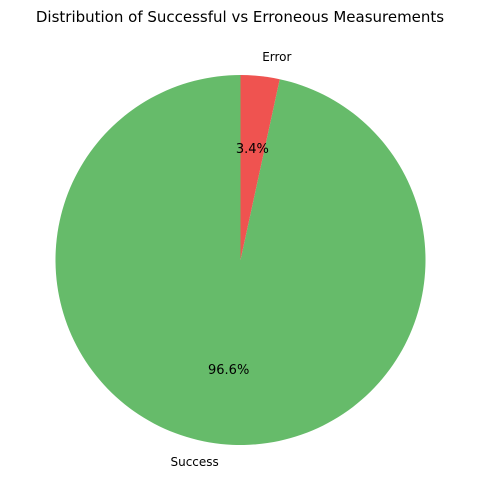  What do you see at coordinates (276, 57) in the screenshot?
I see `slice-label-error: Error` at bounding box center [276, 57].